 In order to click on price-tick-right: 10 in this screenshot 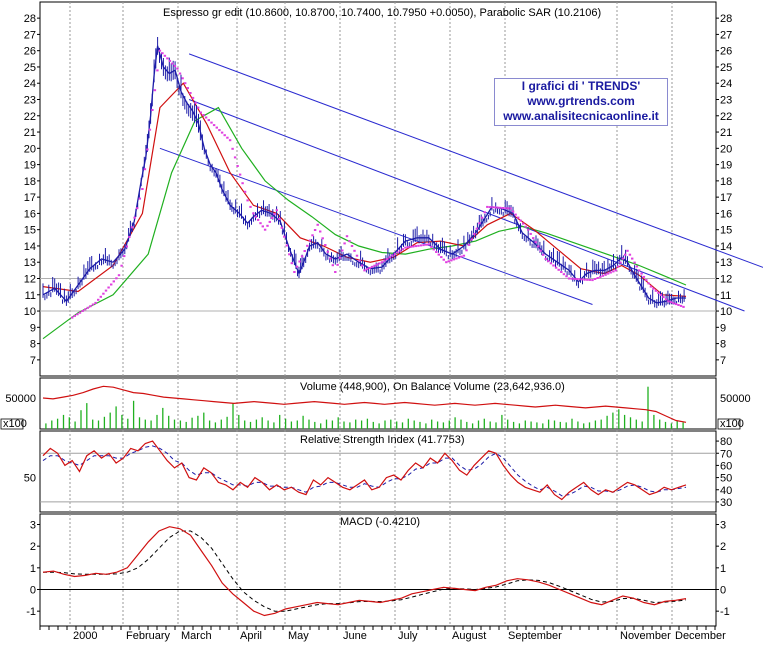, I will do `click(726, 312)`.